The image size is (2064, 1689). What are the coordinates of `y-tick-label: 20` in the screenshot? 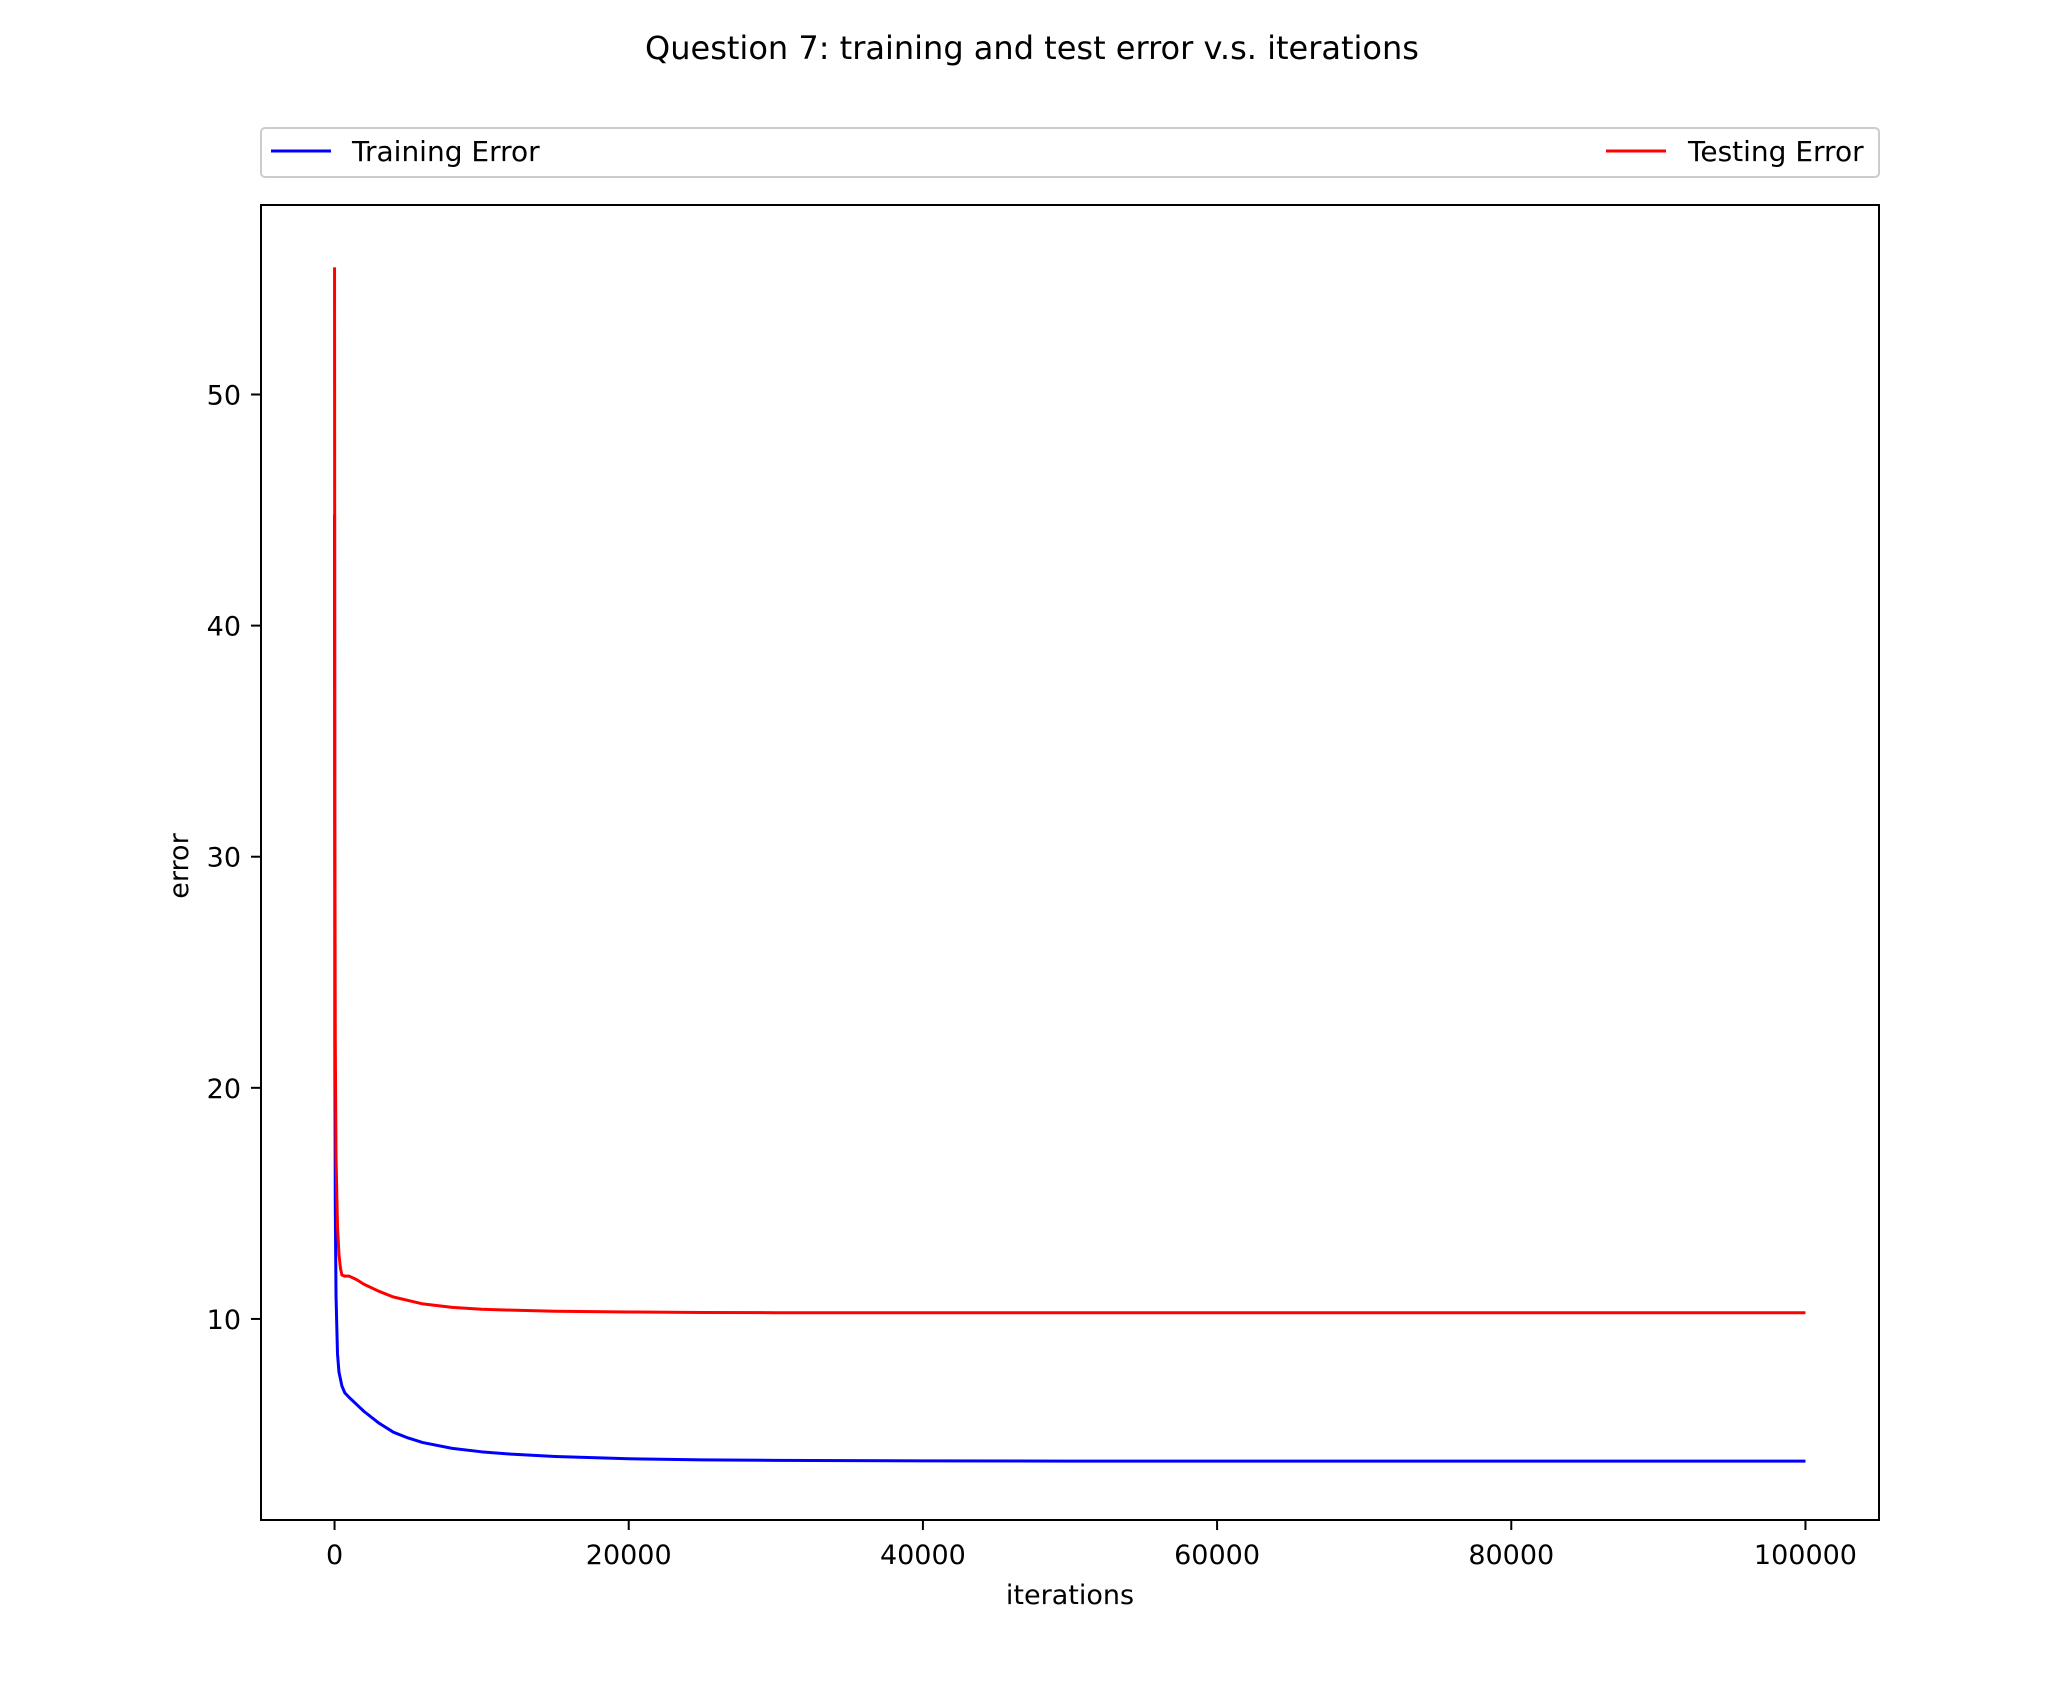 It's located at (224, 1089).